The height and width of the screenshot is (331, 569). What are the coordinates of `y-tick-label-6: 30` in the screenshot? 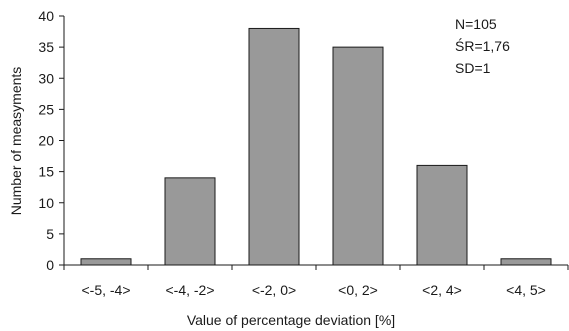 It's located at (46, 78).